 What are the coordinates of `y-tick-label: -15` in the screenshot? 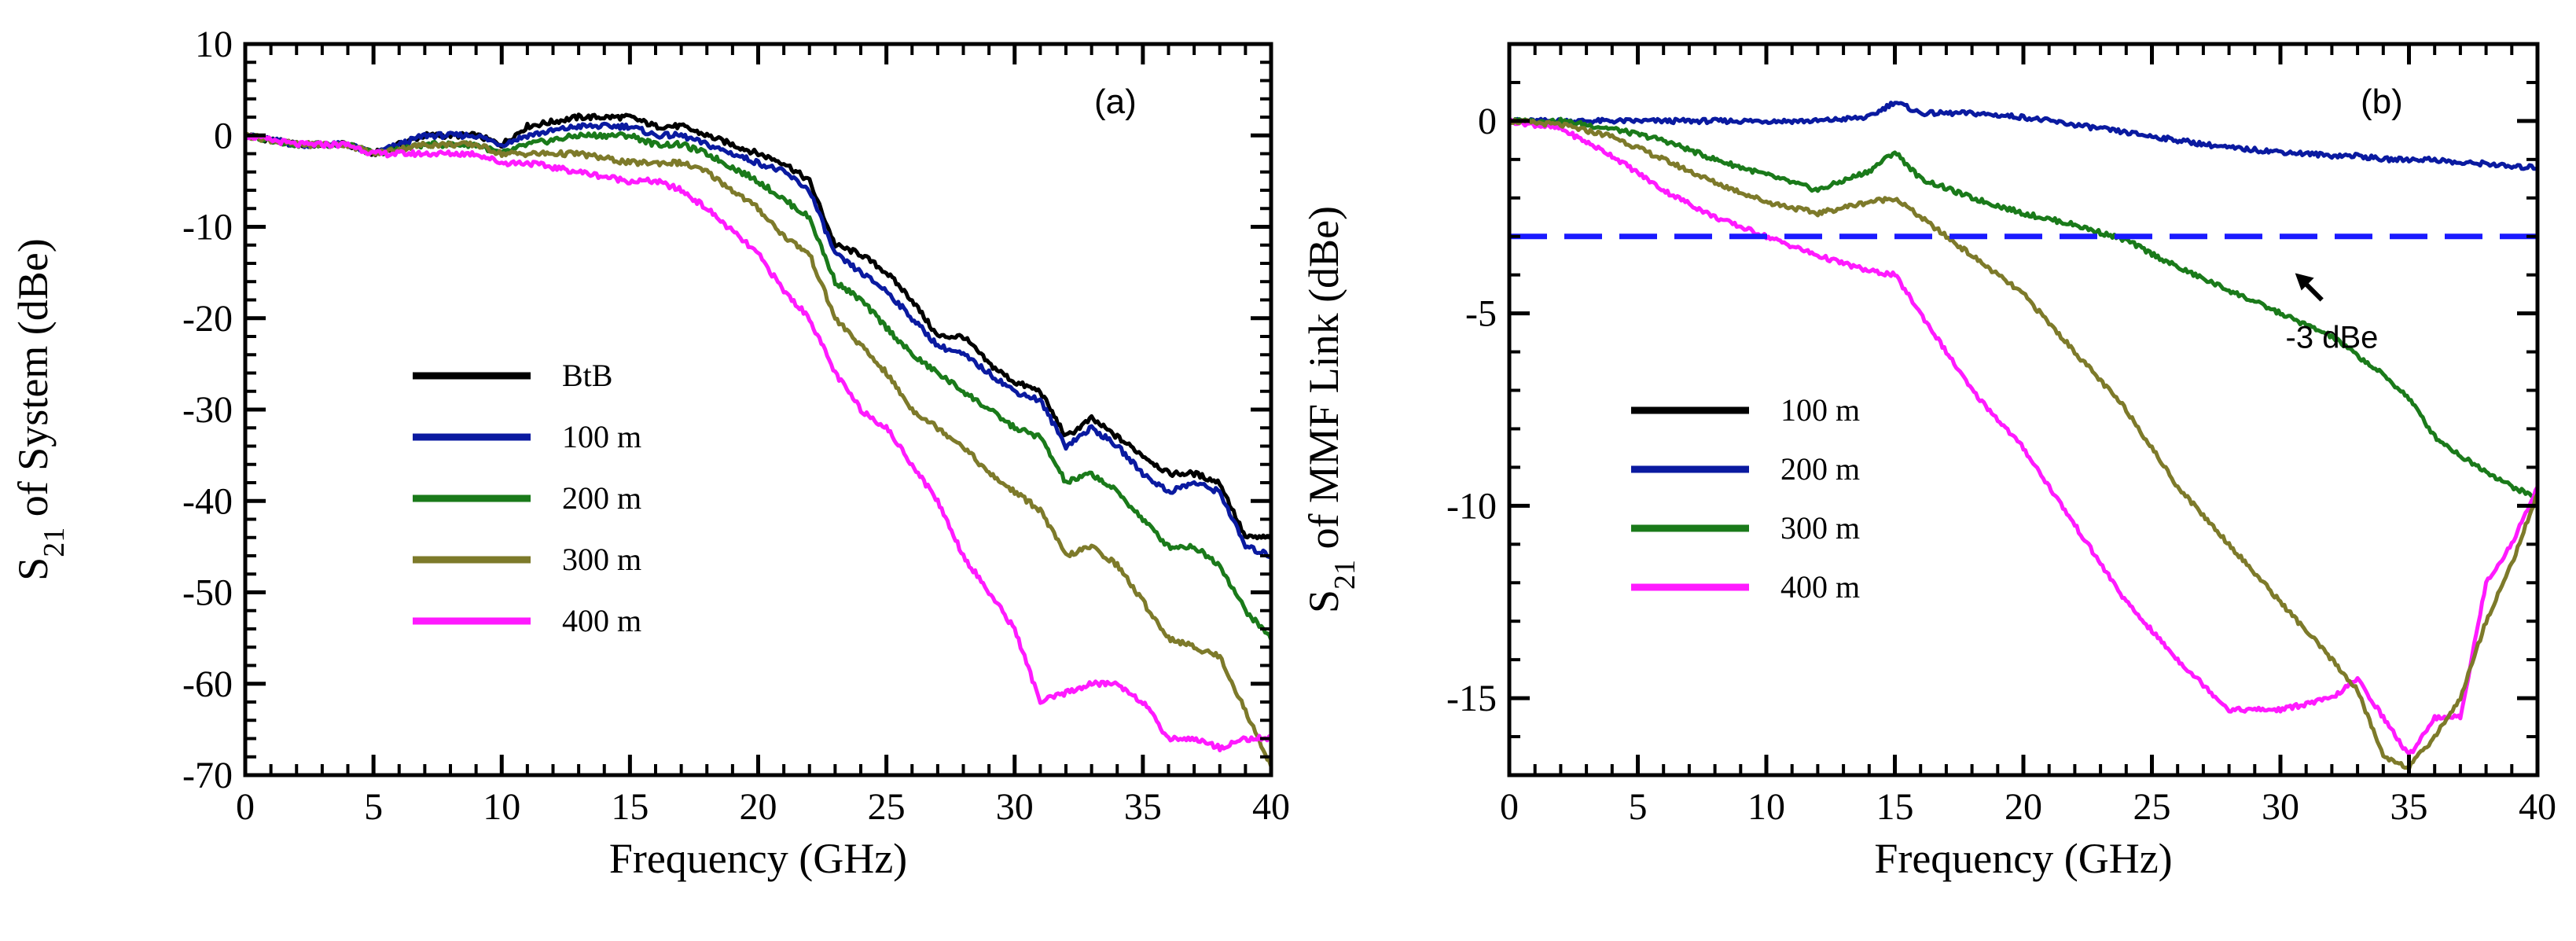 It's located at (1471, 698).